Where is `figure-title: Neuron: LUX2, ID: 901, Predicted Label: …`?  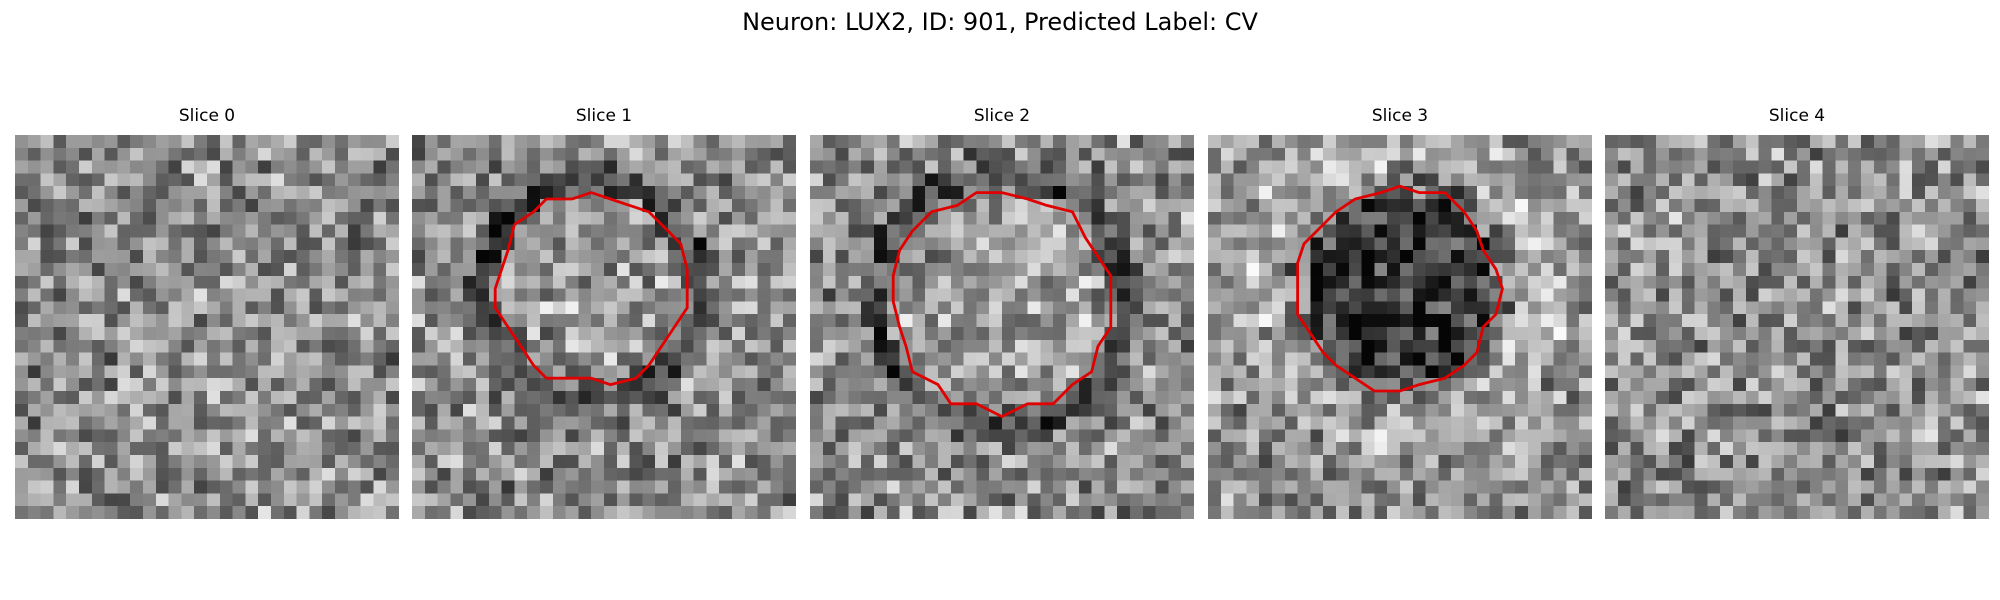
figure-title: Neuron: LUX2, ID: 901, Predicted Label: … is located at coordinates (1000, 22).